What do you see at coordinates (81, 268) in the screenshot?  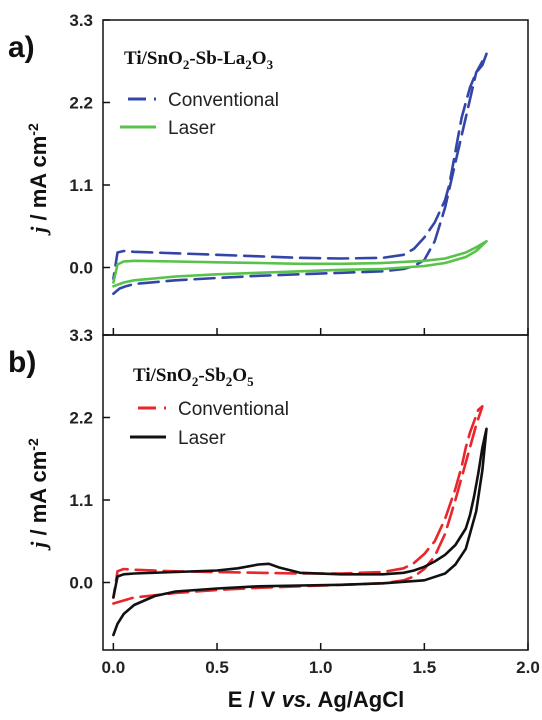 I see `panel-a-ytick-label-0: 0.0` at bounding box center [81, 268].